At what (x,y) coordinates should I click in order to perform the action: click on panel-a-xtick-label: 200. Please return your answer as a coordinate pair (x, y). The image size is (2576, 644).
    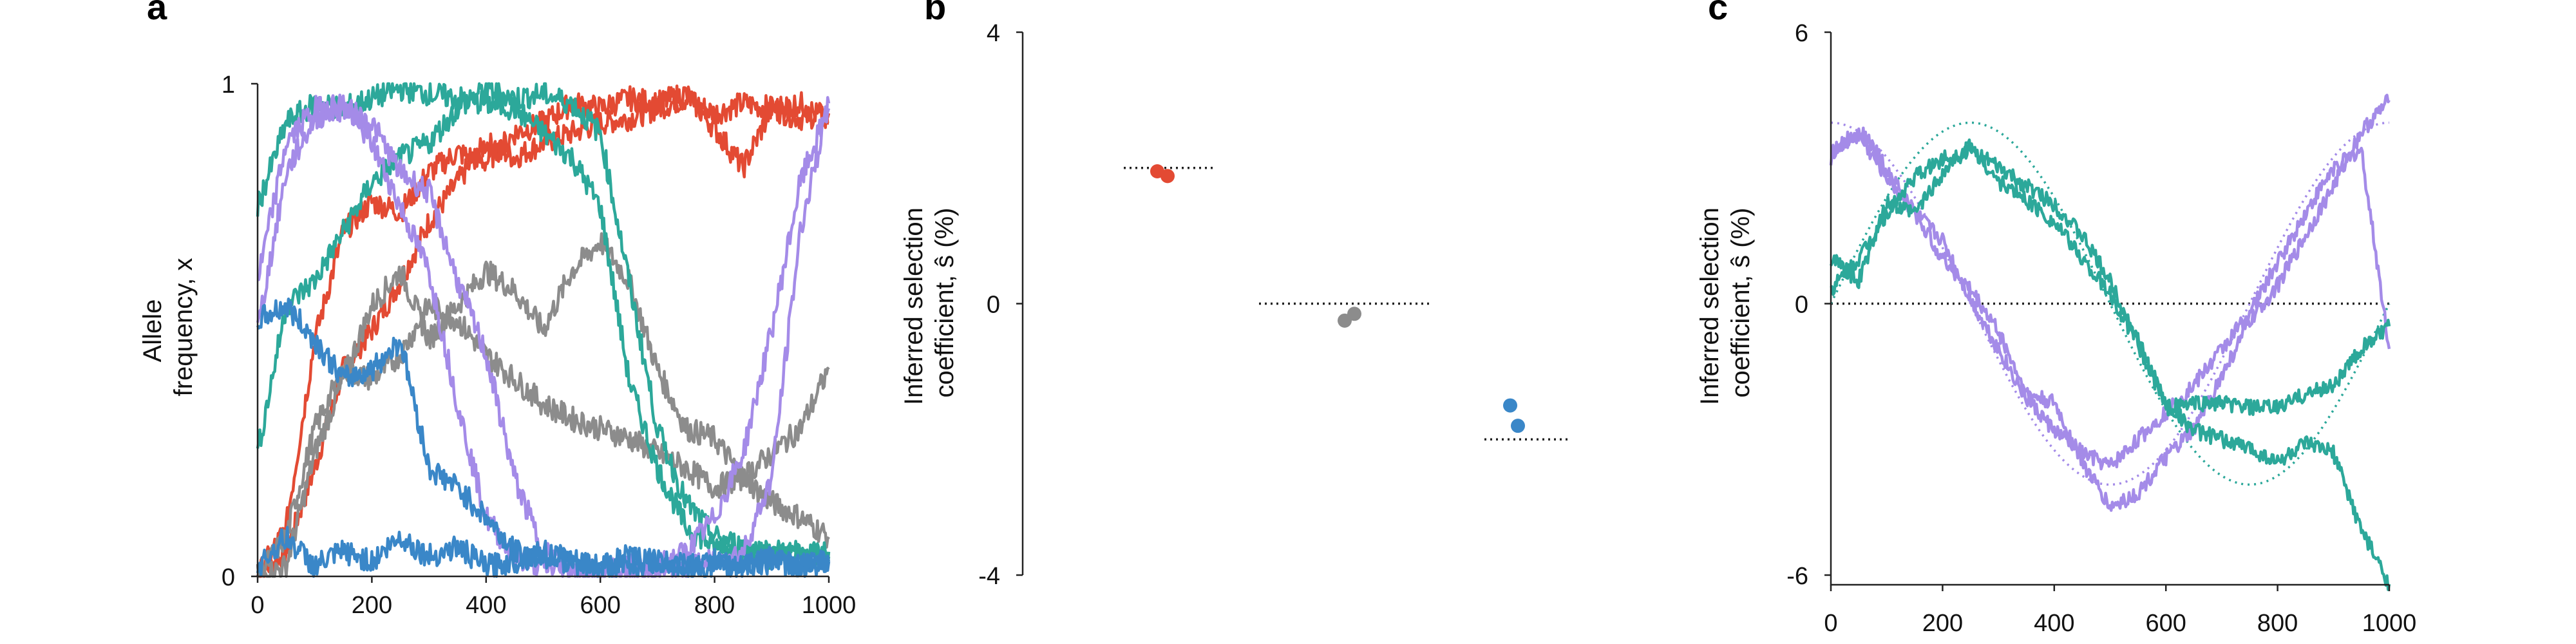
    Looking at the image, I should click on (372, 605).